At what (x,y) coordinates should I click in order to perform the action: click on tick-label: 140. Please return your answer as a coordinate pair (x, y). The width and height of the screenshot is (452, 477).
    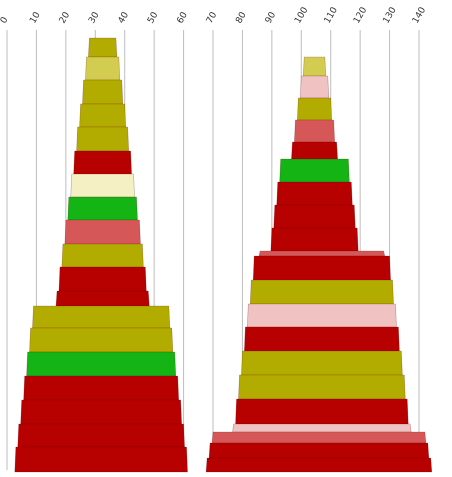
    Looking at the image, I should click on (419, 15).